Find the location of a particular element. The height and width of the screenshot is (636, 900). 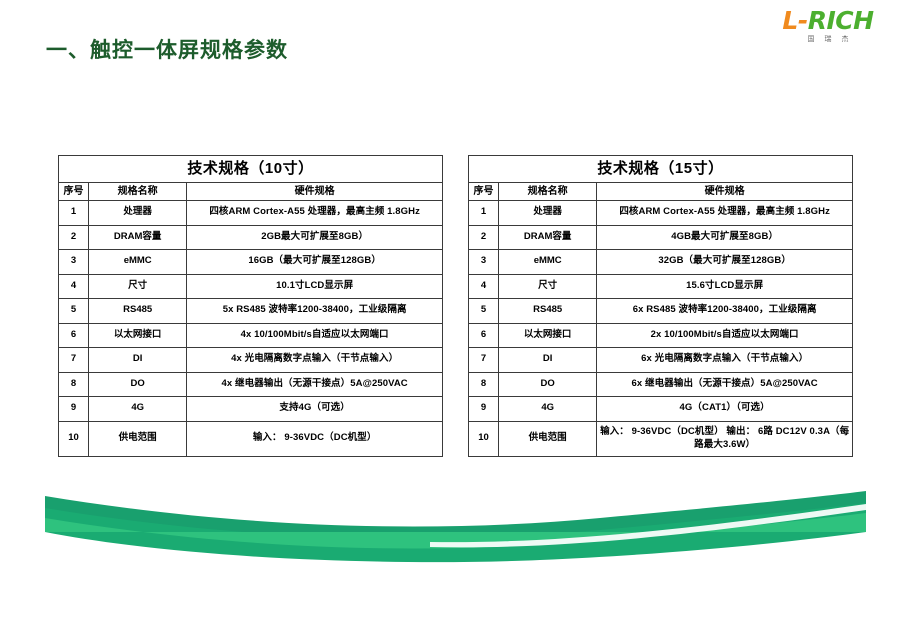

cell-no: 3 is located at coordinates (483, 262).